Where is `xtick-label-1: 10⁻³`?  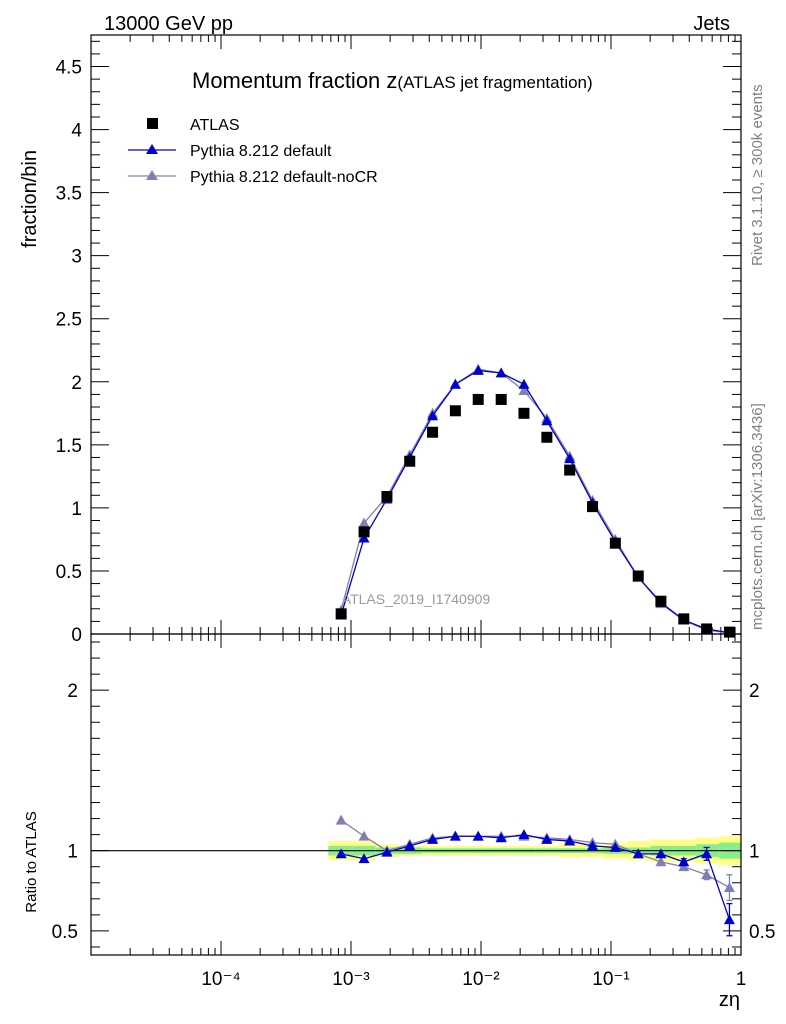 xtick-label-1: 10⁻³ is located at coordinates (351, 979).